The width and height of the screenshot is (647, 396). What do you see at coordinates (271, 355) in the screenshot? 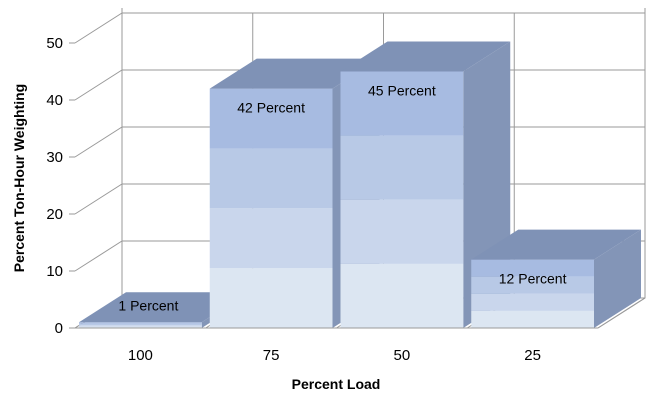
I see `x-tick-label: 75` at bounding box center [271, 355].